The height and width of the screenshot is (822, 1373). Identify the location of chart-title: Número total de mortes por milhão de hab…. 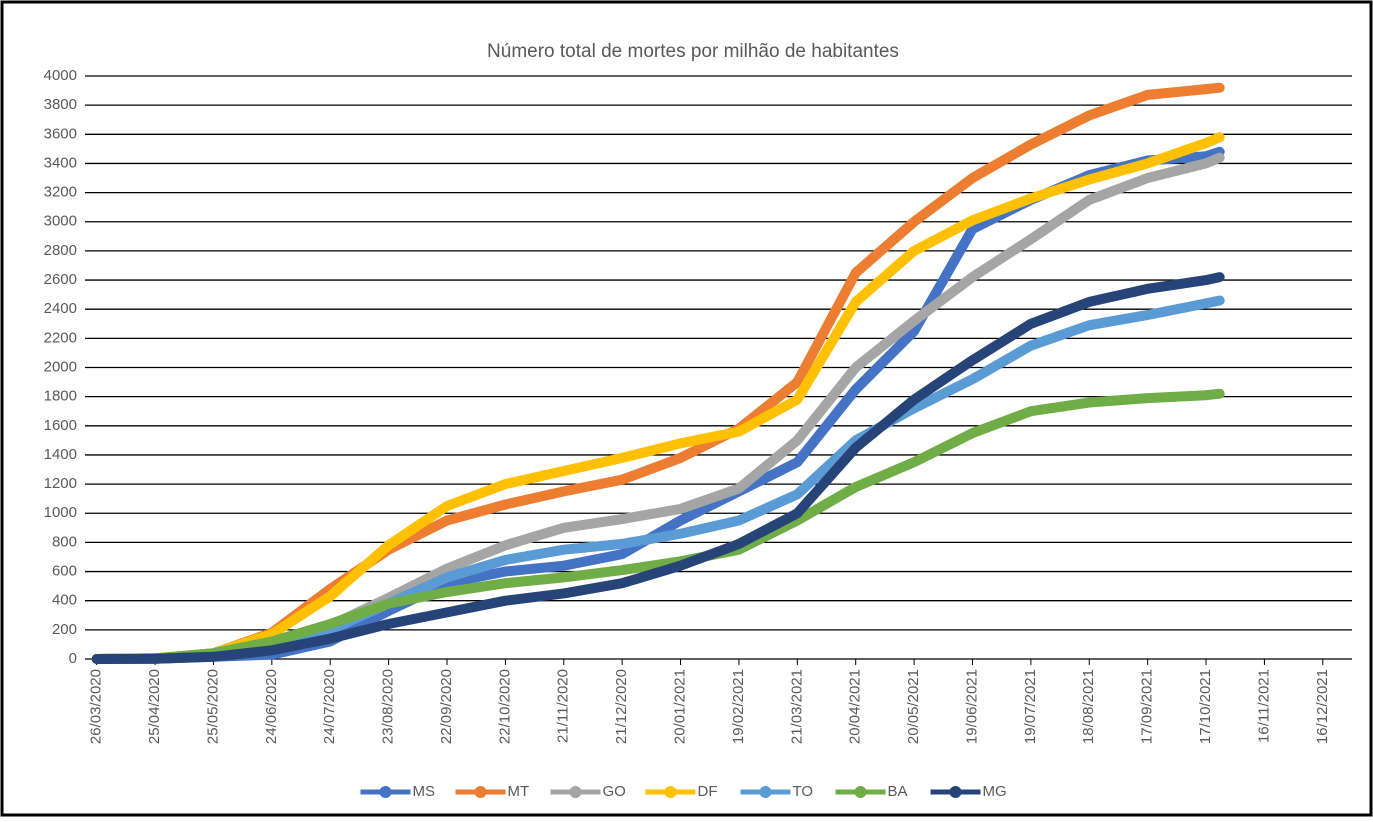
(693, 51).